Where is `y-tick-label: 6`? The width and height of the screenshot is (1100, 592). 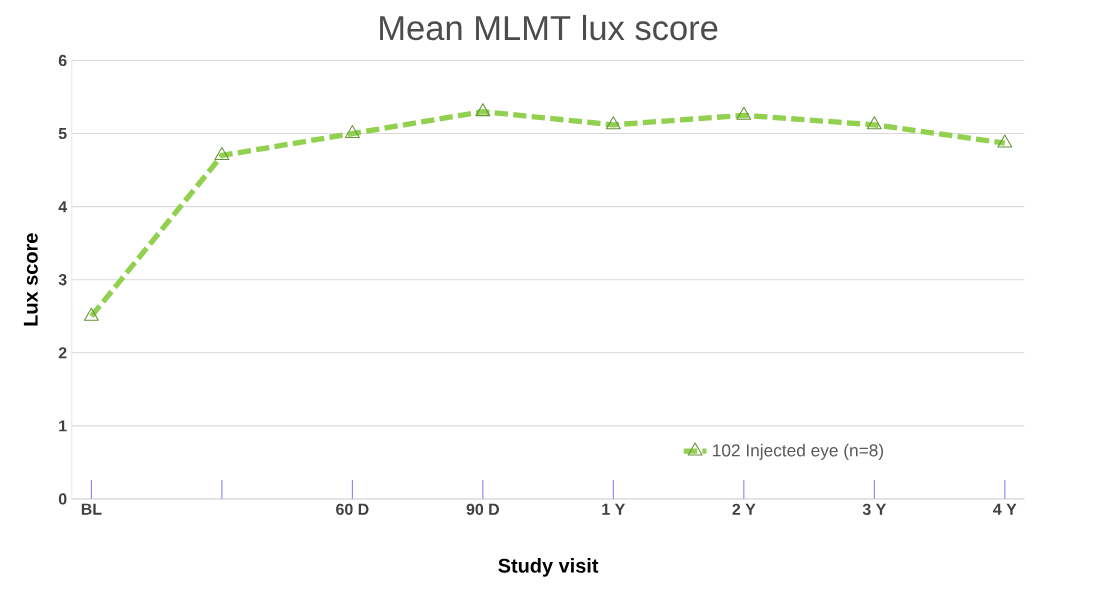 y-tick-label: 6 is located at coordinates (62, 61).